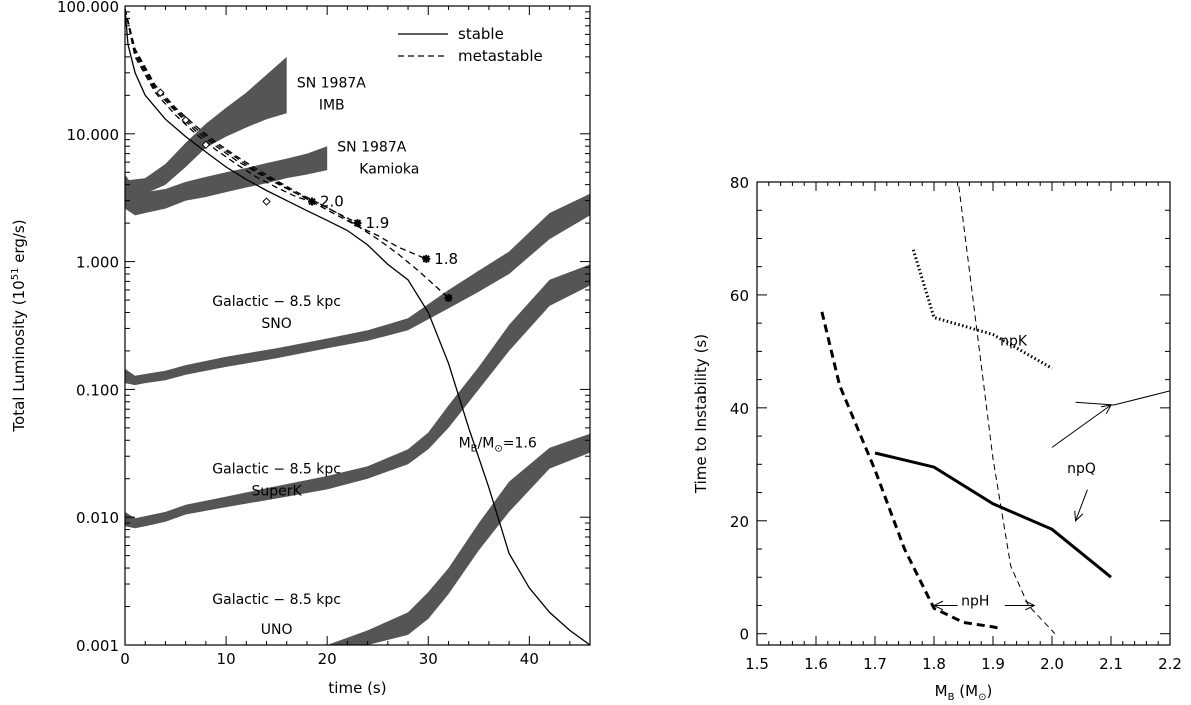 The image size is (1191, 705). What do you see at coordinates (529, 659) in the screenshot?
I see `x-tick-label: 40` at bounding box center [529, 659].